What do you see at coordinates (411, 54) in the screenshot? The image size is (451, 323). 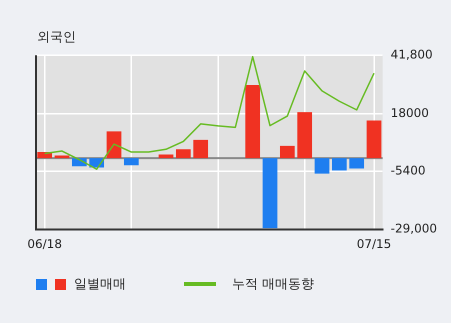 I see `y-tick-label: 41,800` at bounding box center [411, 54].